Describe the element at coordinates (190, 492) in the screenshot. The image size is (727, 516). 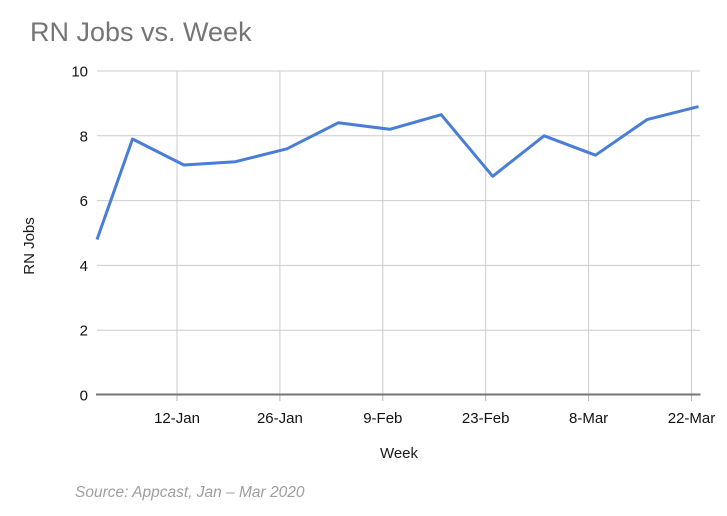
I see `source-note: Source: Appcast, Jan – Mar 2020` at that location.